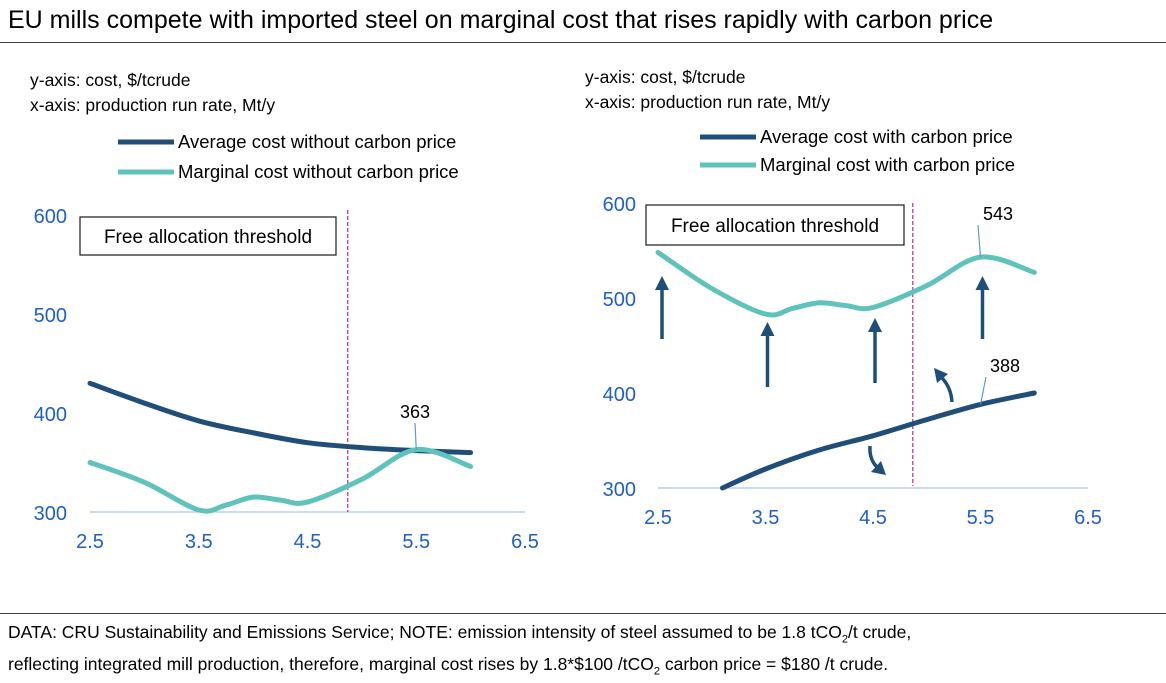 Image resolution: width=1166 pixels, height=683 pixels. Describe the element at coordinates (887, 164) in the screenshot. I see `legend-label-2: Marginal cost with carbon price` at that location.